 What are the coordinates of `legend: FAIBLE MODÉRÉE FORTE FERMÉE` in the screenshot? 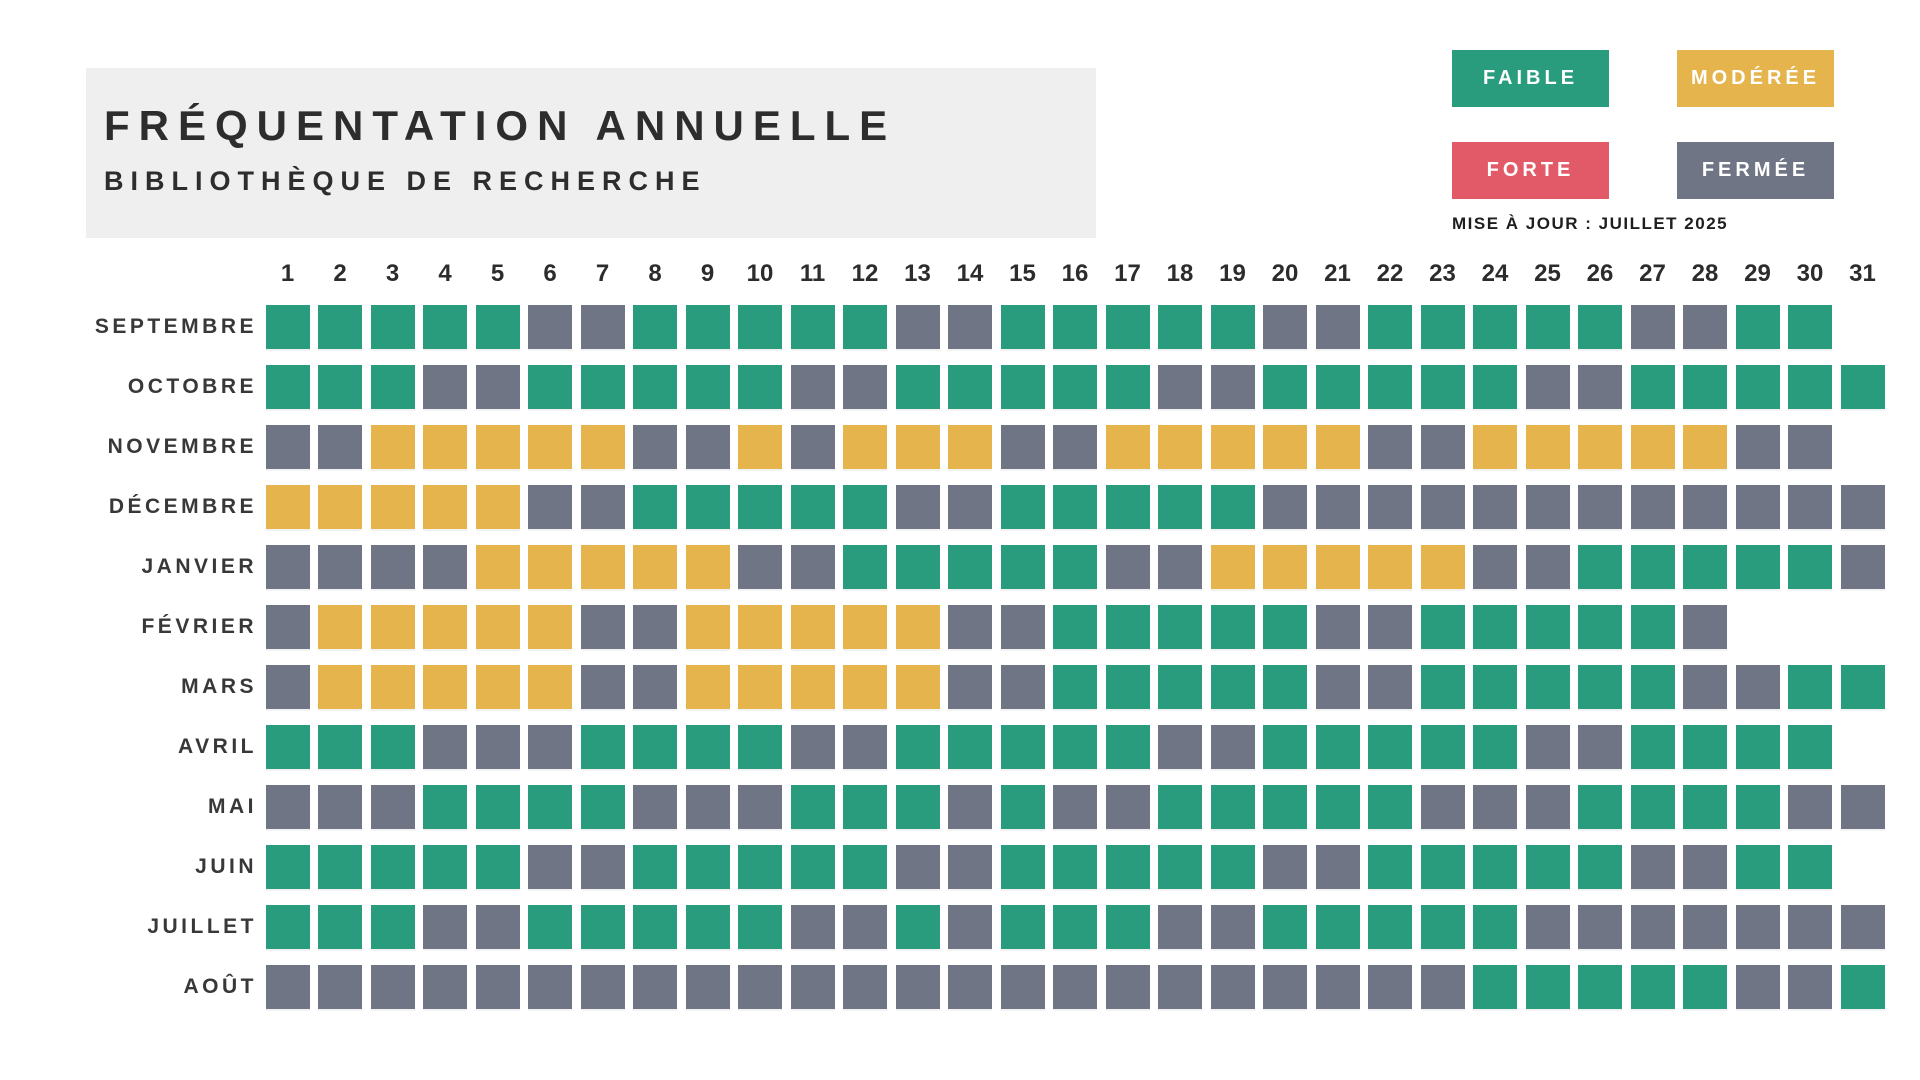 It's located at (1643, 124).